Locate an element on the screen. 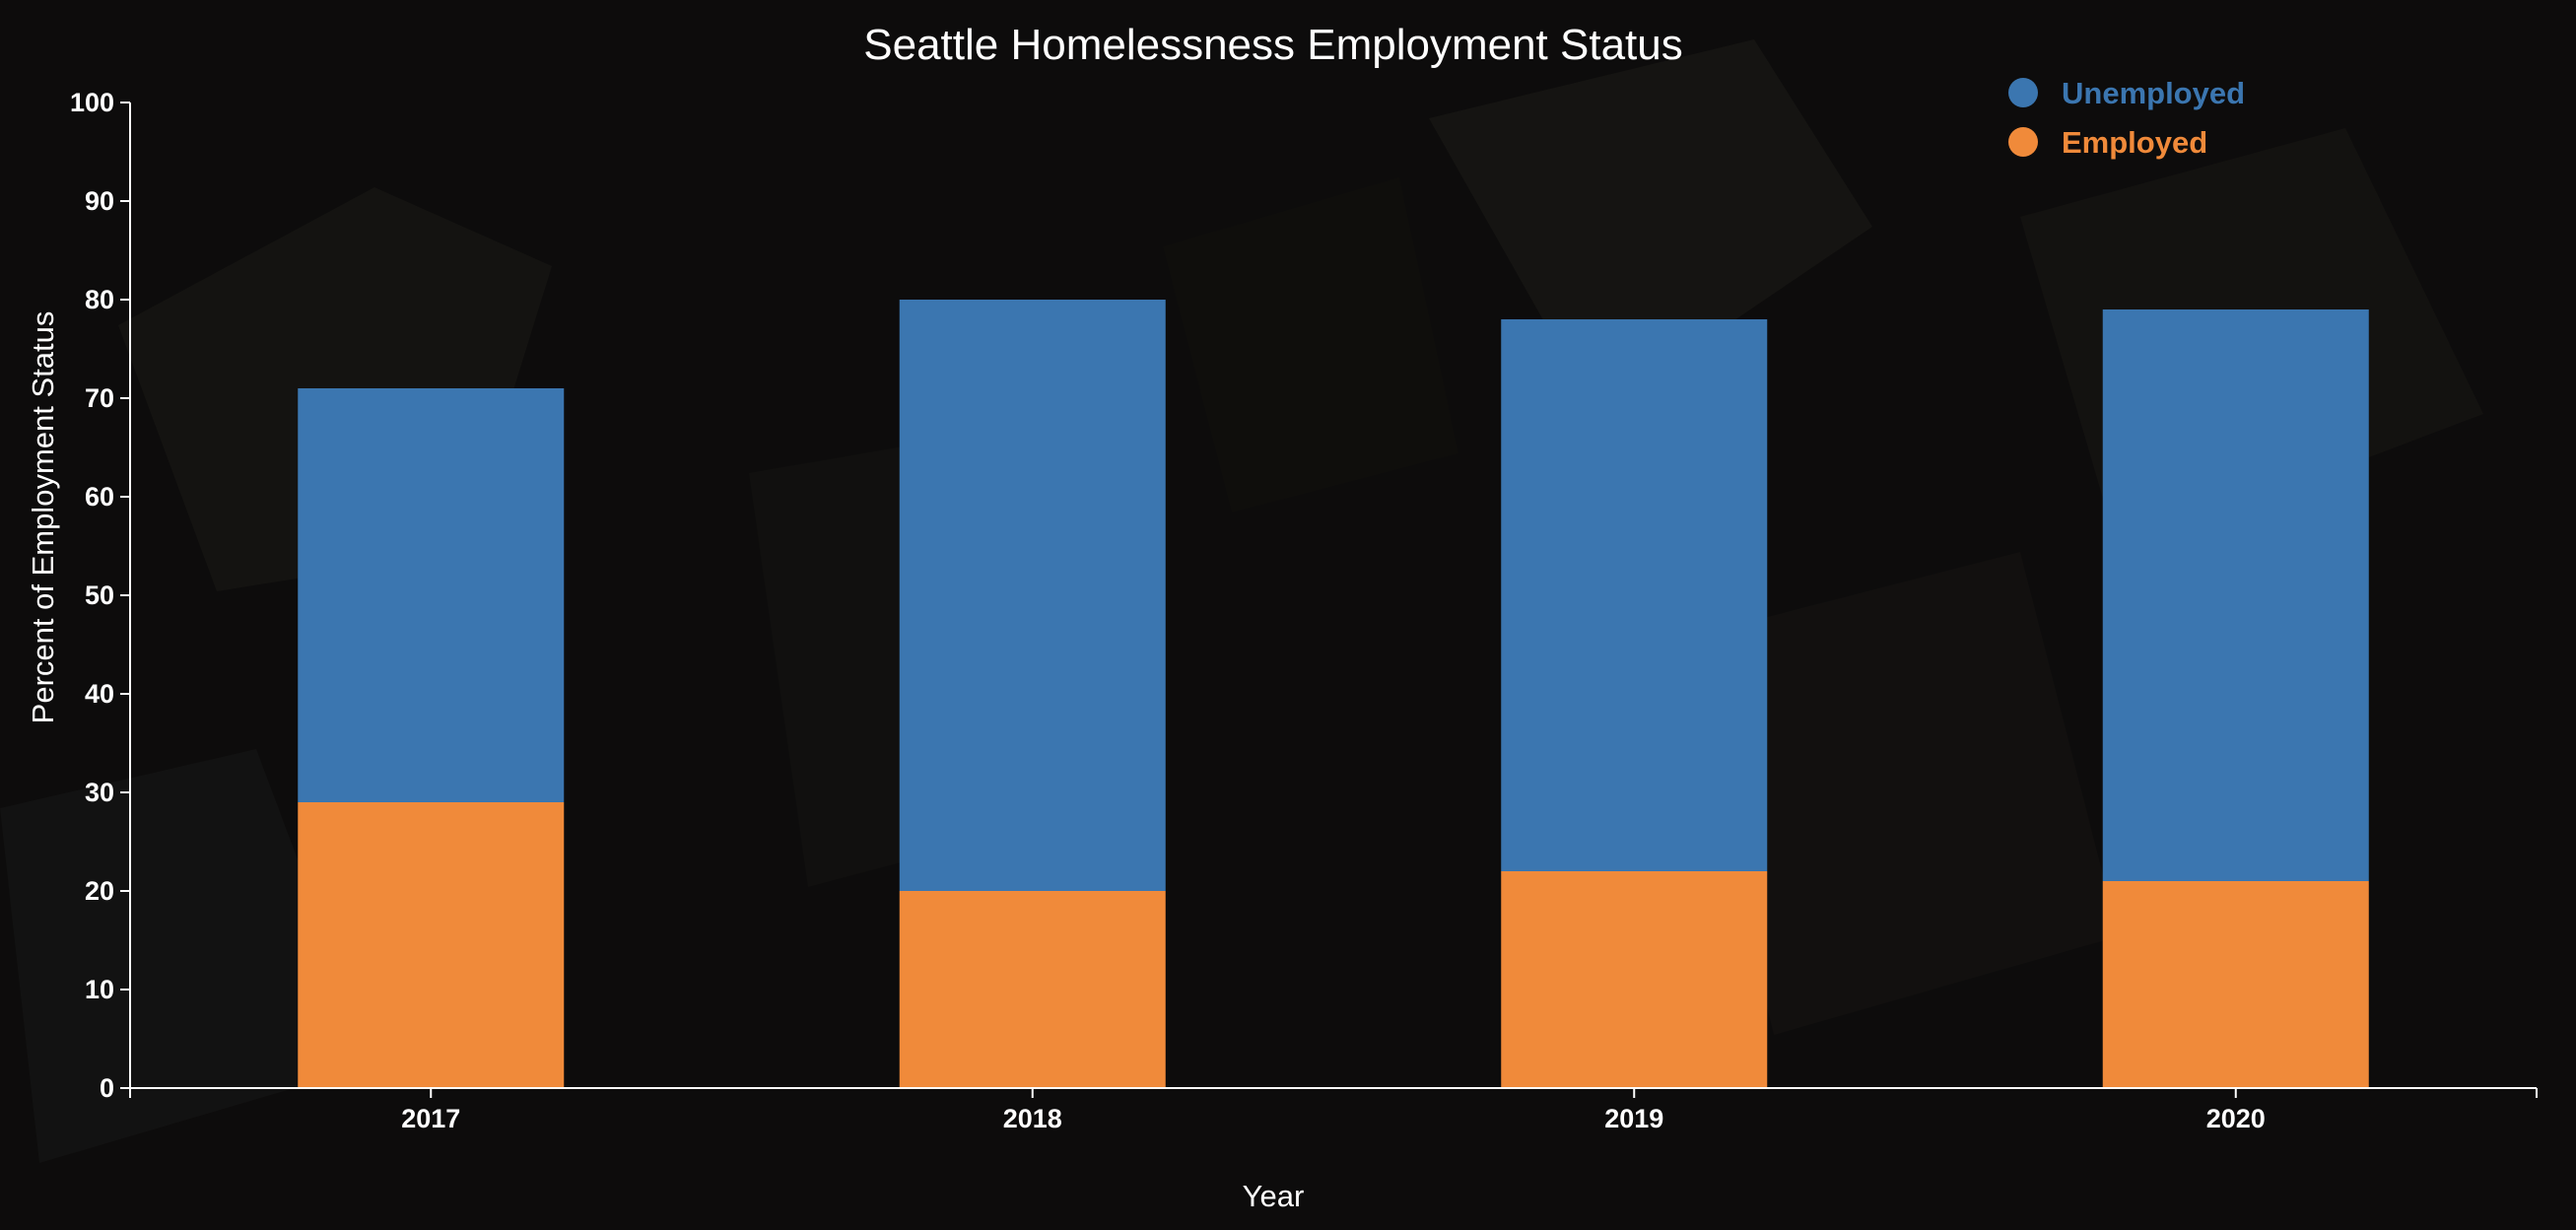 The image size is (2576, 1230). y-tick-label: 90 is located at coordinates (99, 201).